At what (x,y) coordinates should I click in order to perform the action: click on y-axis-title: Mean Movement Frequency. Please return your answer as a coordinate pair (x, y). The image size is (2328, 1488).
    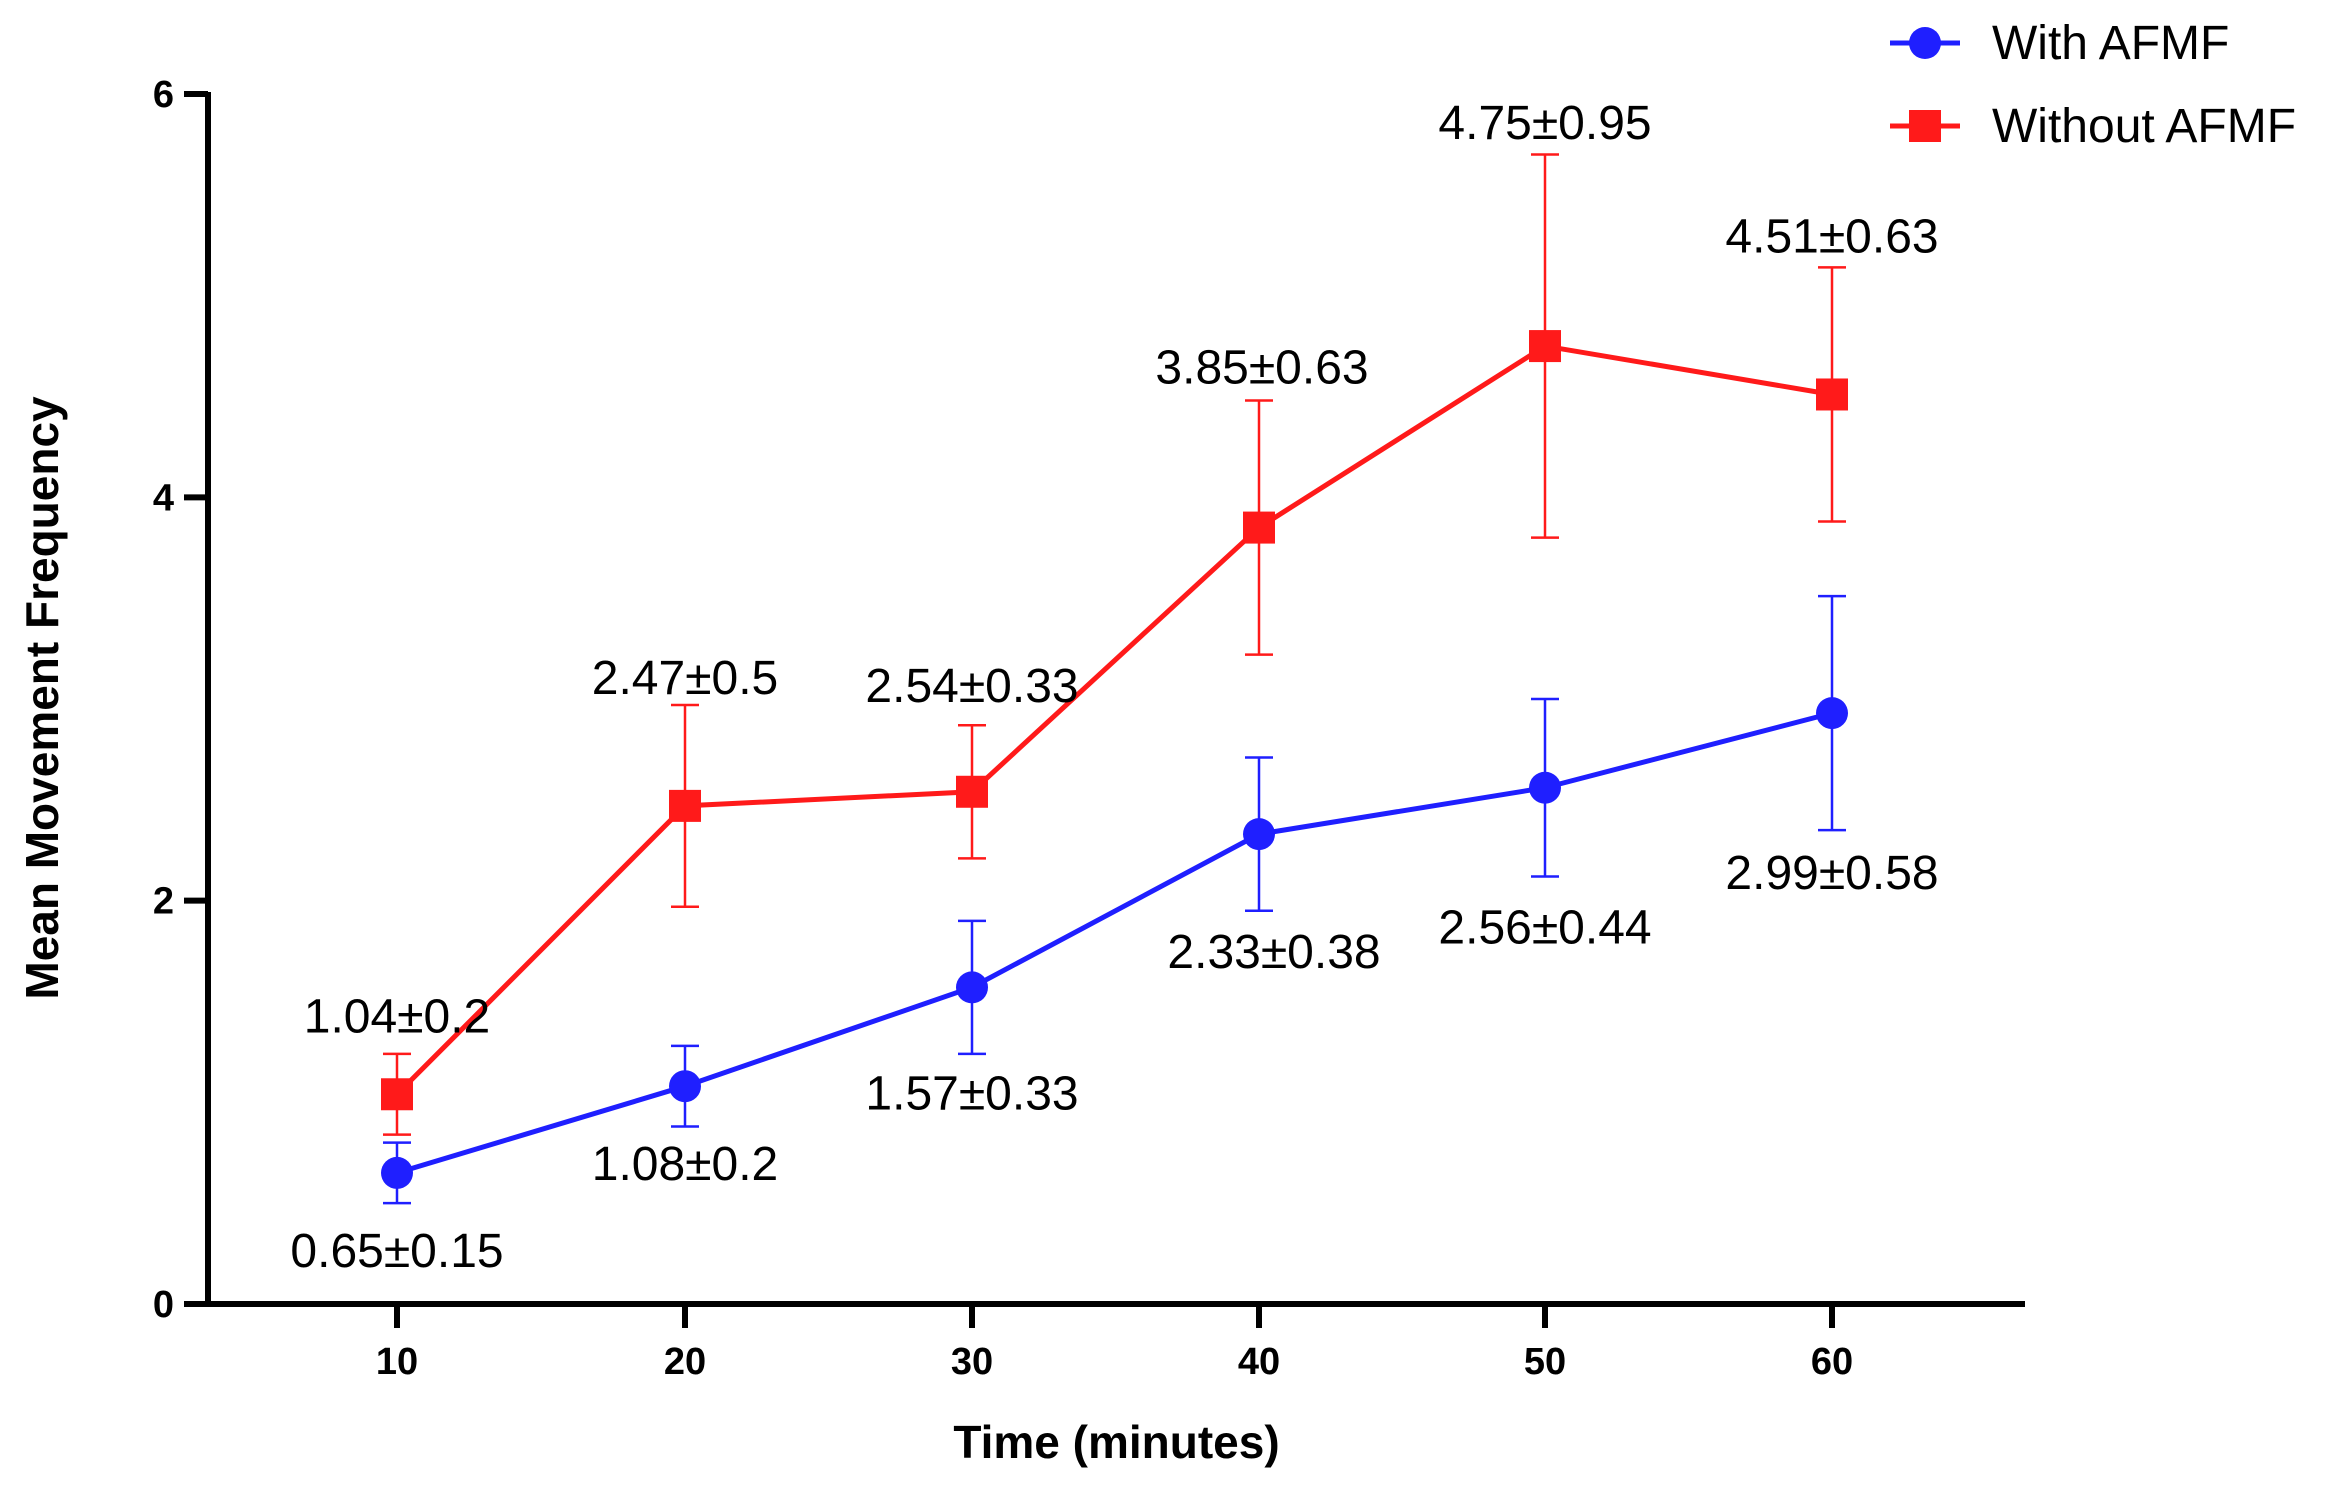
    Looking at the image, I should click on (42, 698).